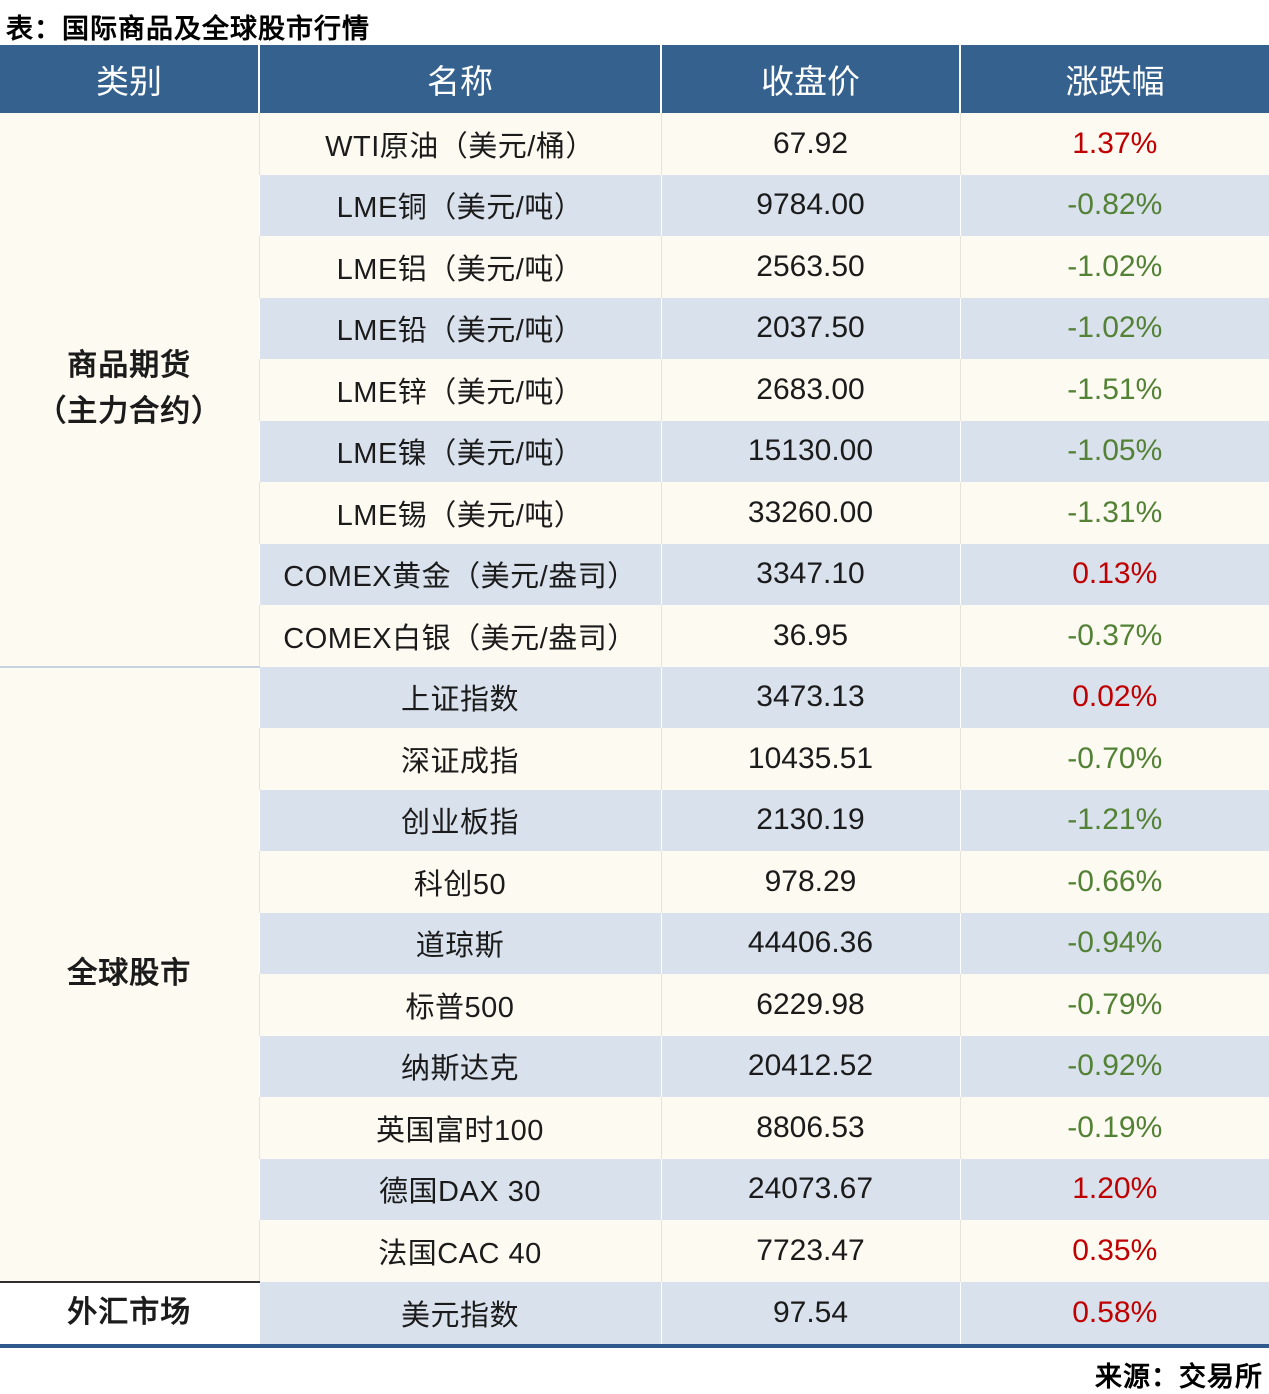 The height and width of the screenshot is (1394, 1269). What do you see at coordinates (459, 1005) in the screenshot?
I see `name-cell: 标普500` at bounding box center [459, 1005].